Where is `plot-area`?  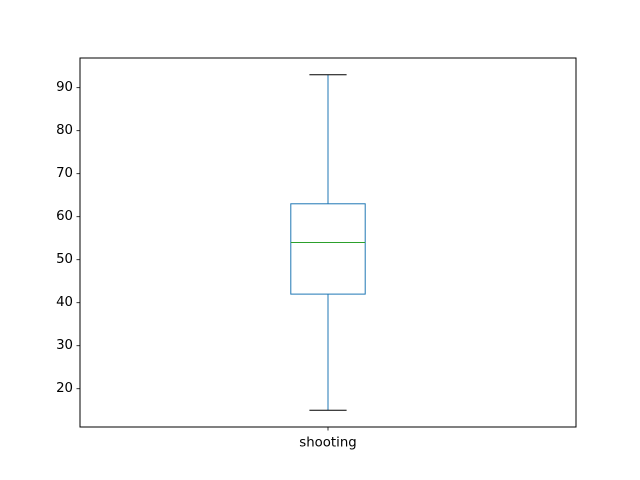
plot-area is located at coordinates (328, 242).